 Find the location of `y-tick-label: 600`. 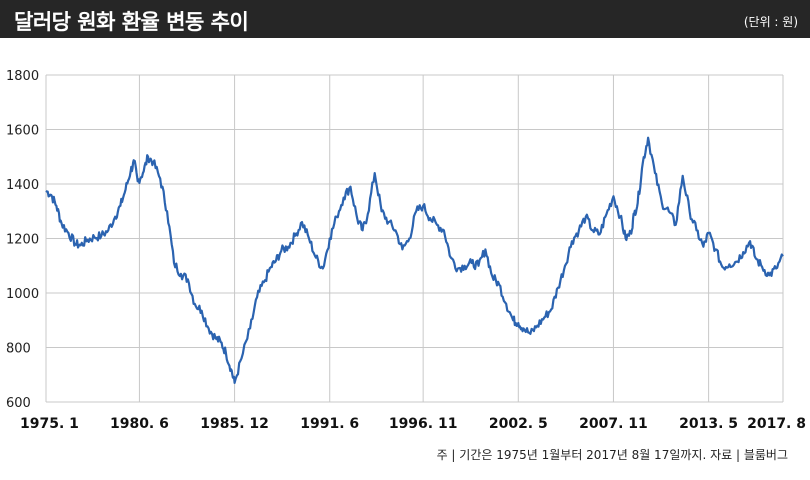

y-tick-label: 600 is located at coordinates (18, 403).